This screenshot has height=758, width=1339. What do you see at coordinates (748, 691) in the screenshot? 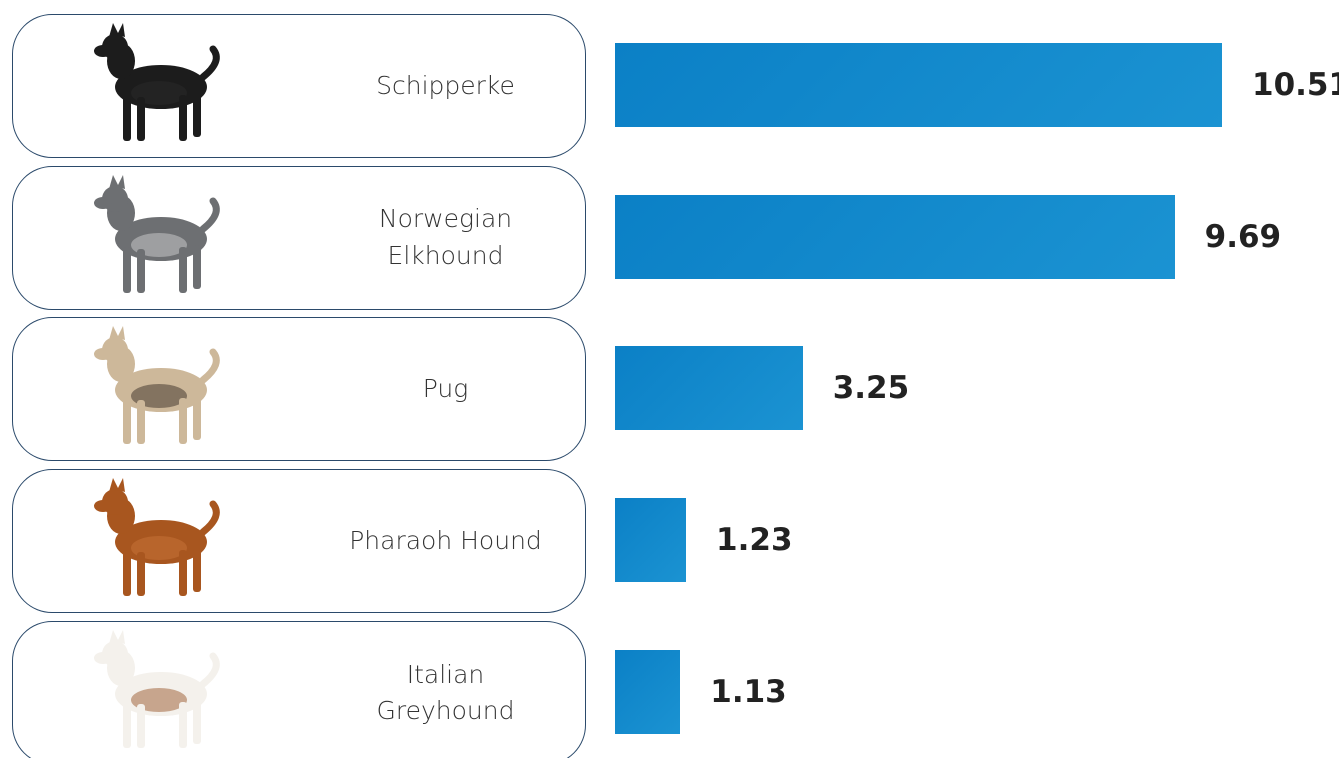
I see `value-label: 1.13` at bounding box center [748, 691].